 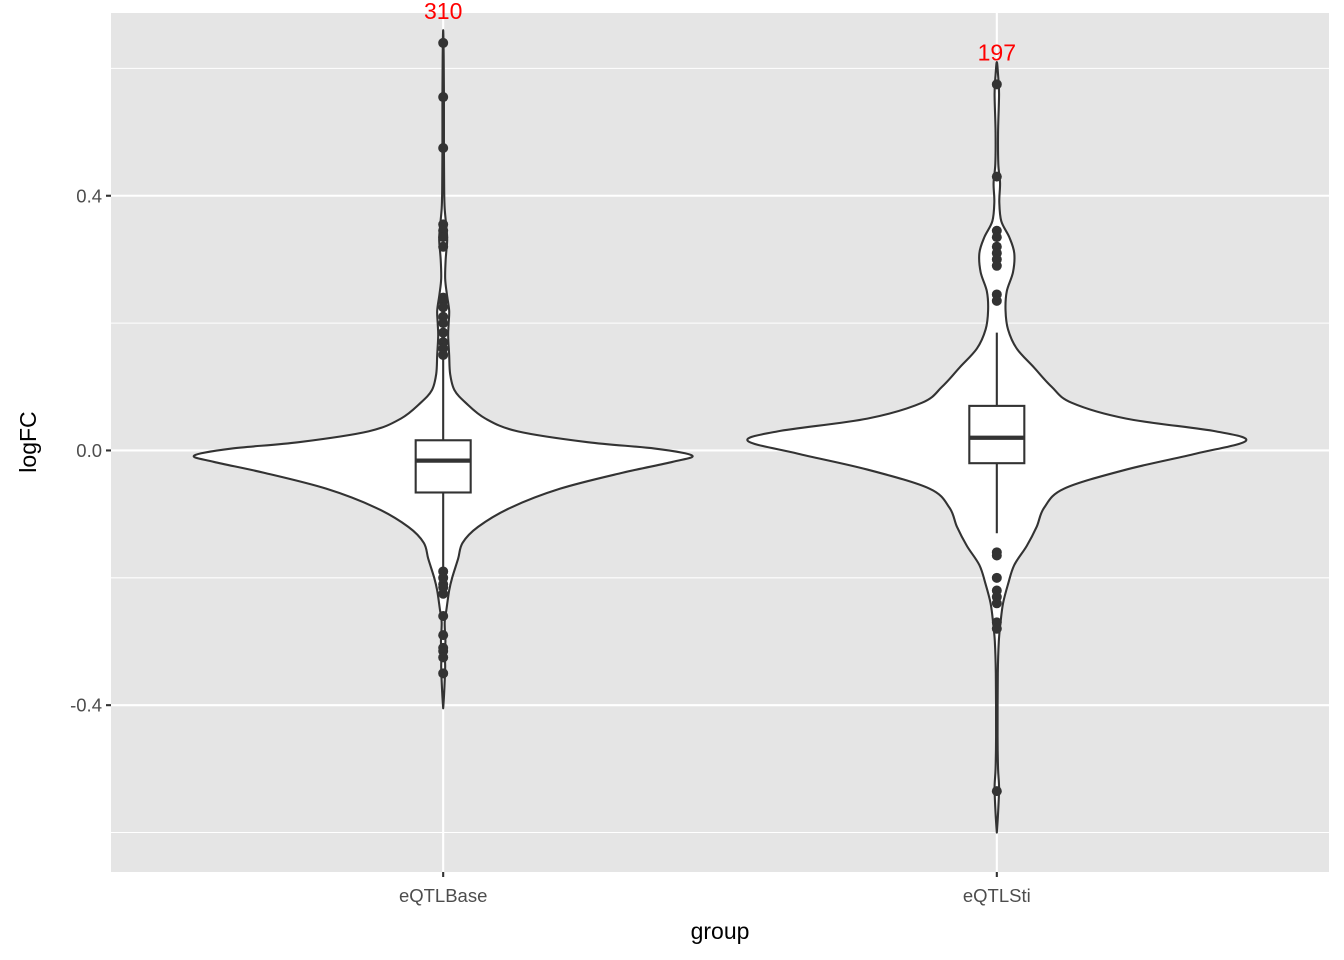 I want to click on y-tick-label: -0.4, so click(x=86, y=705).